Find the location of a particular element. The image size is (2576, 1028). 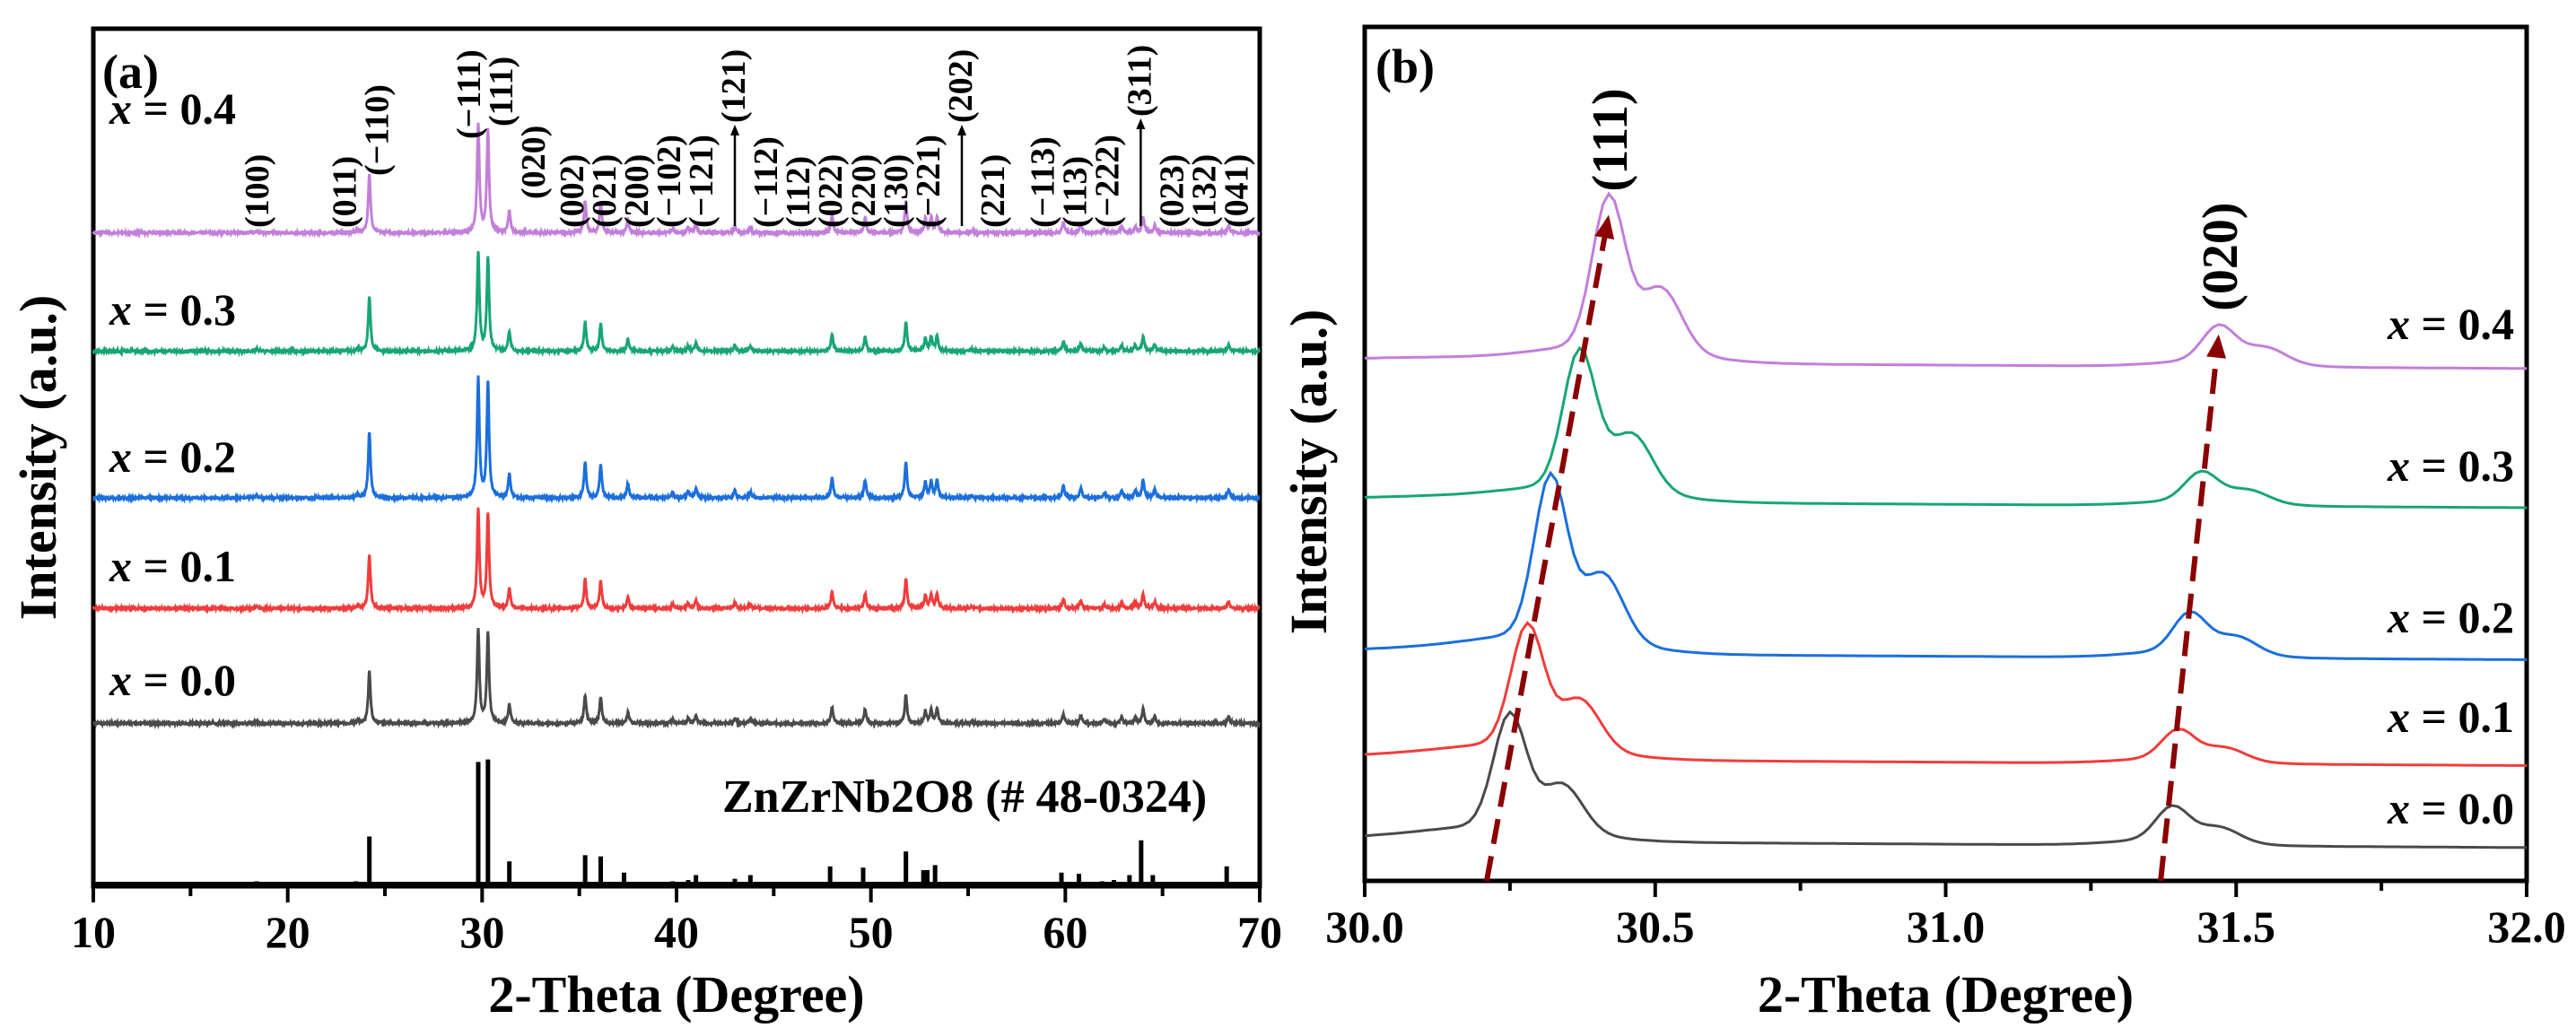

x-tick-label: 70 is located at coordinates (1259, 932).